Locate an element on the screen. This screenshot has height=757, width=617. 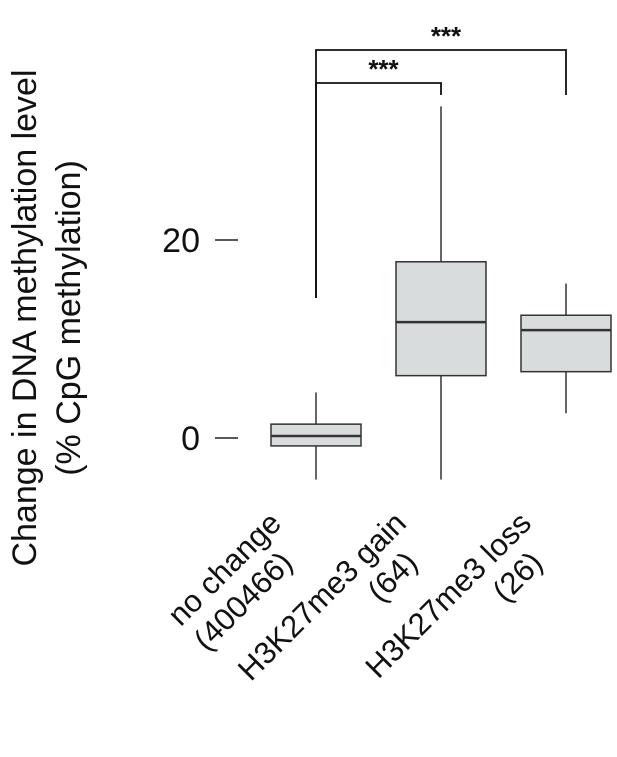
y-axis: 0 20 is located at coordinates (200, 340).